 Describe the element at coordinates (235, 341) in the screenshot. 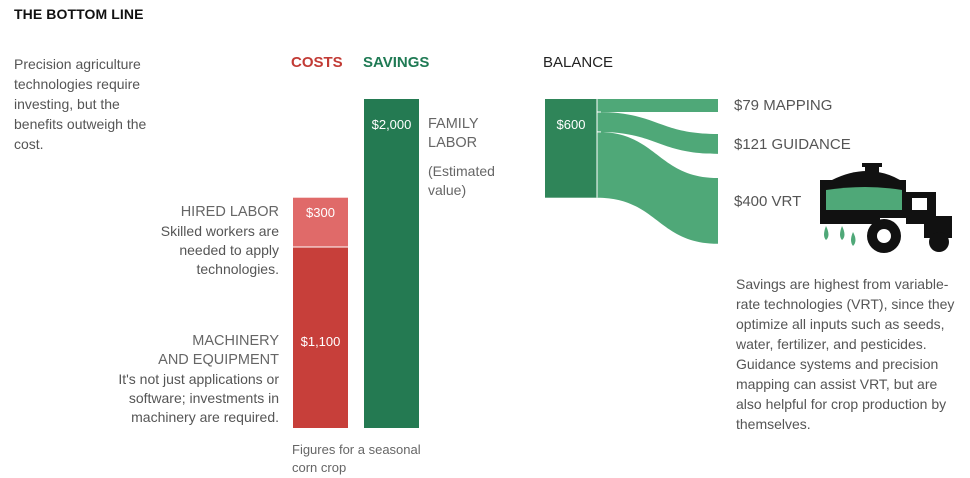

I see `machinery-head-1: MACHINERY` at that location.